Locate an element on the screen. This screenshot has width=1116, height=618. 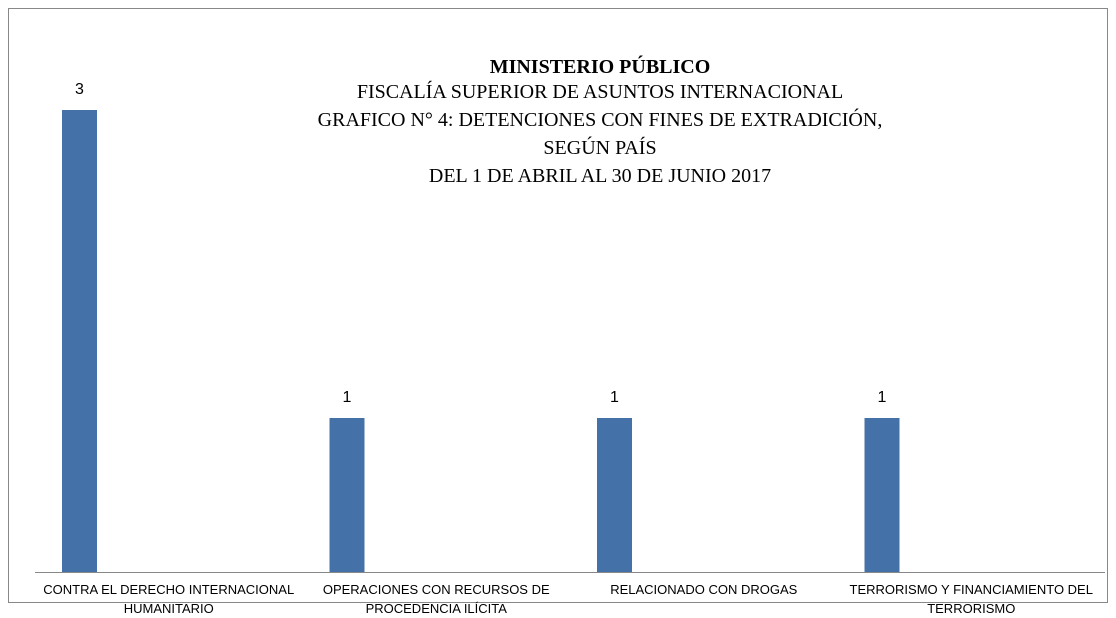
chart-title: MINISTERIO PÚBLICO is located at coordinates (600, 66).